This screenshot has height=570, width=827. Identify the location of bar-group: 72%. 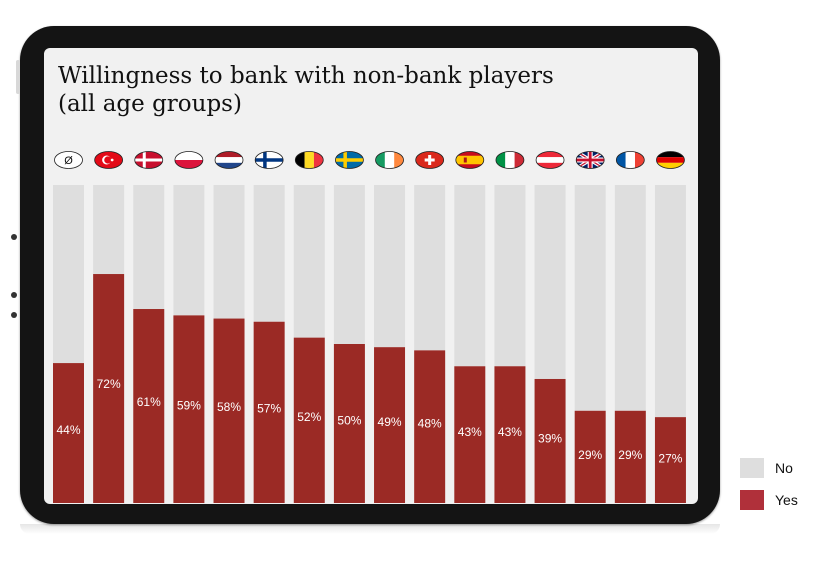
(109, 344).